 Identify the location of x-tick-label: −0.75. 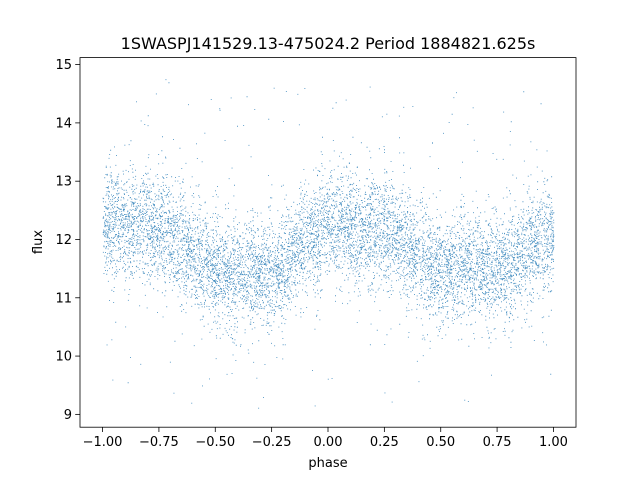
(159, 442).